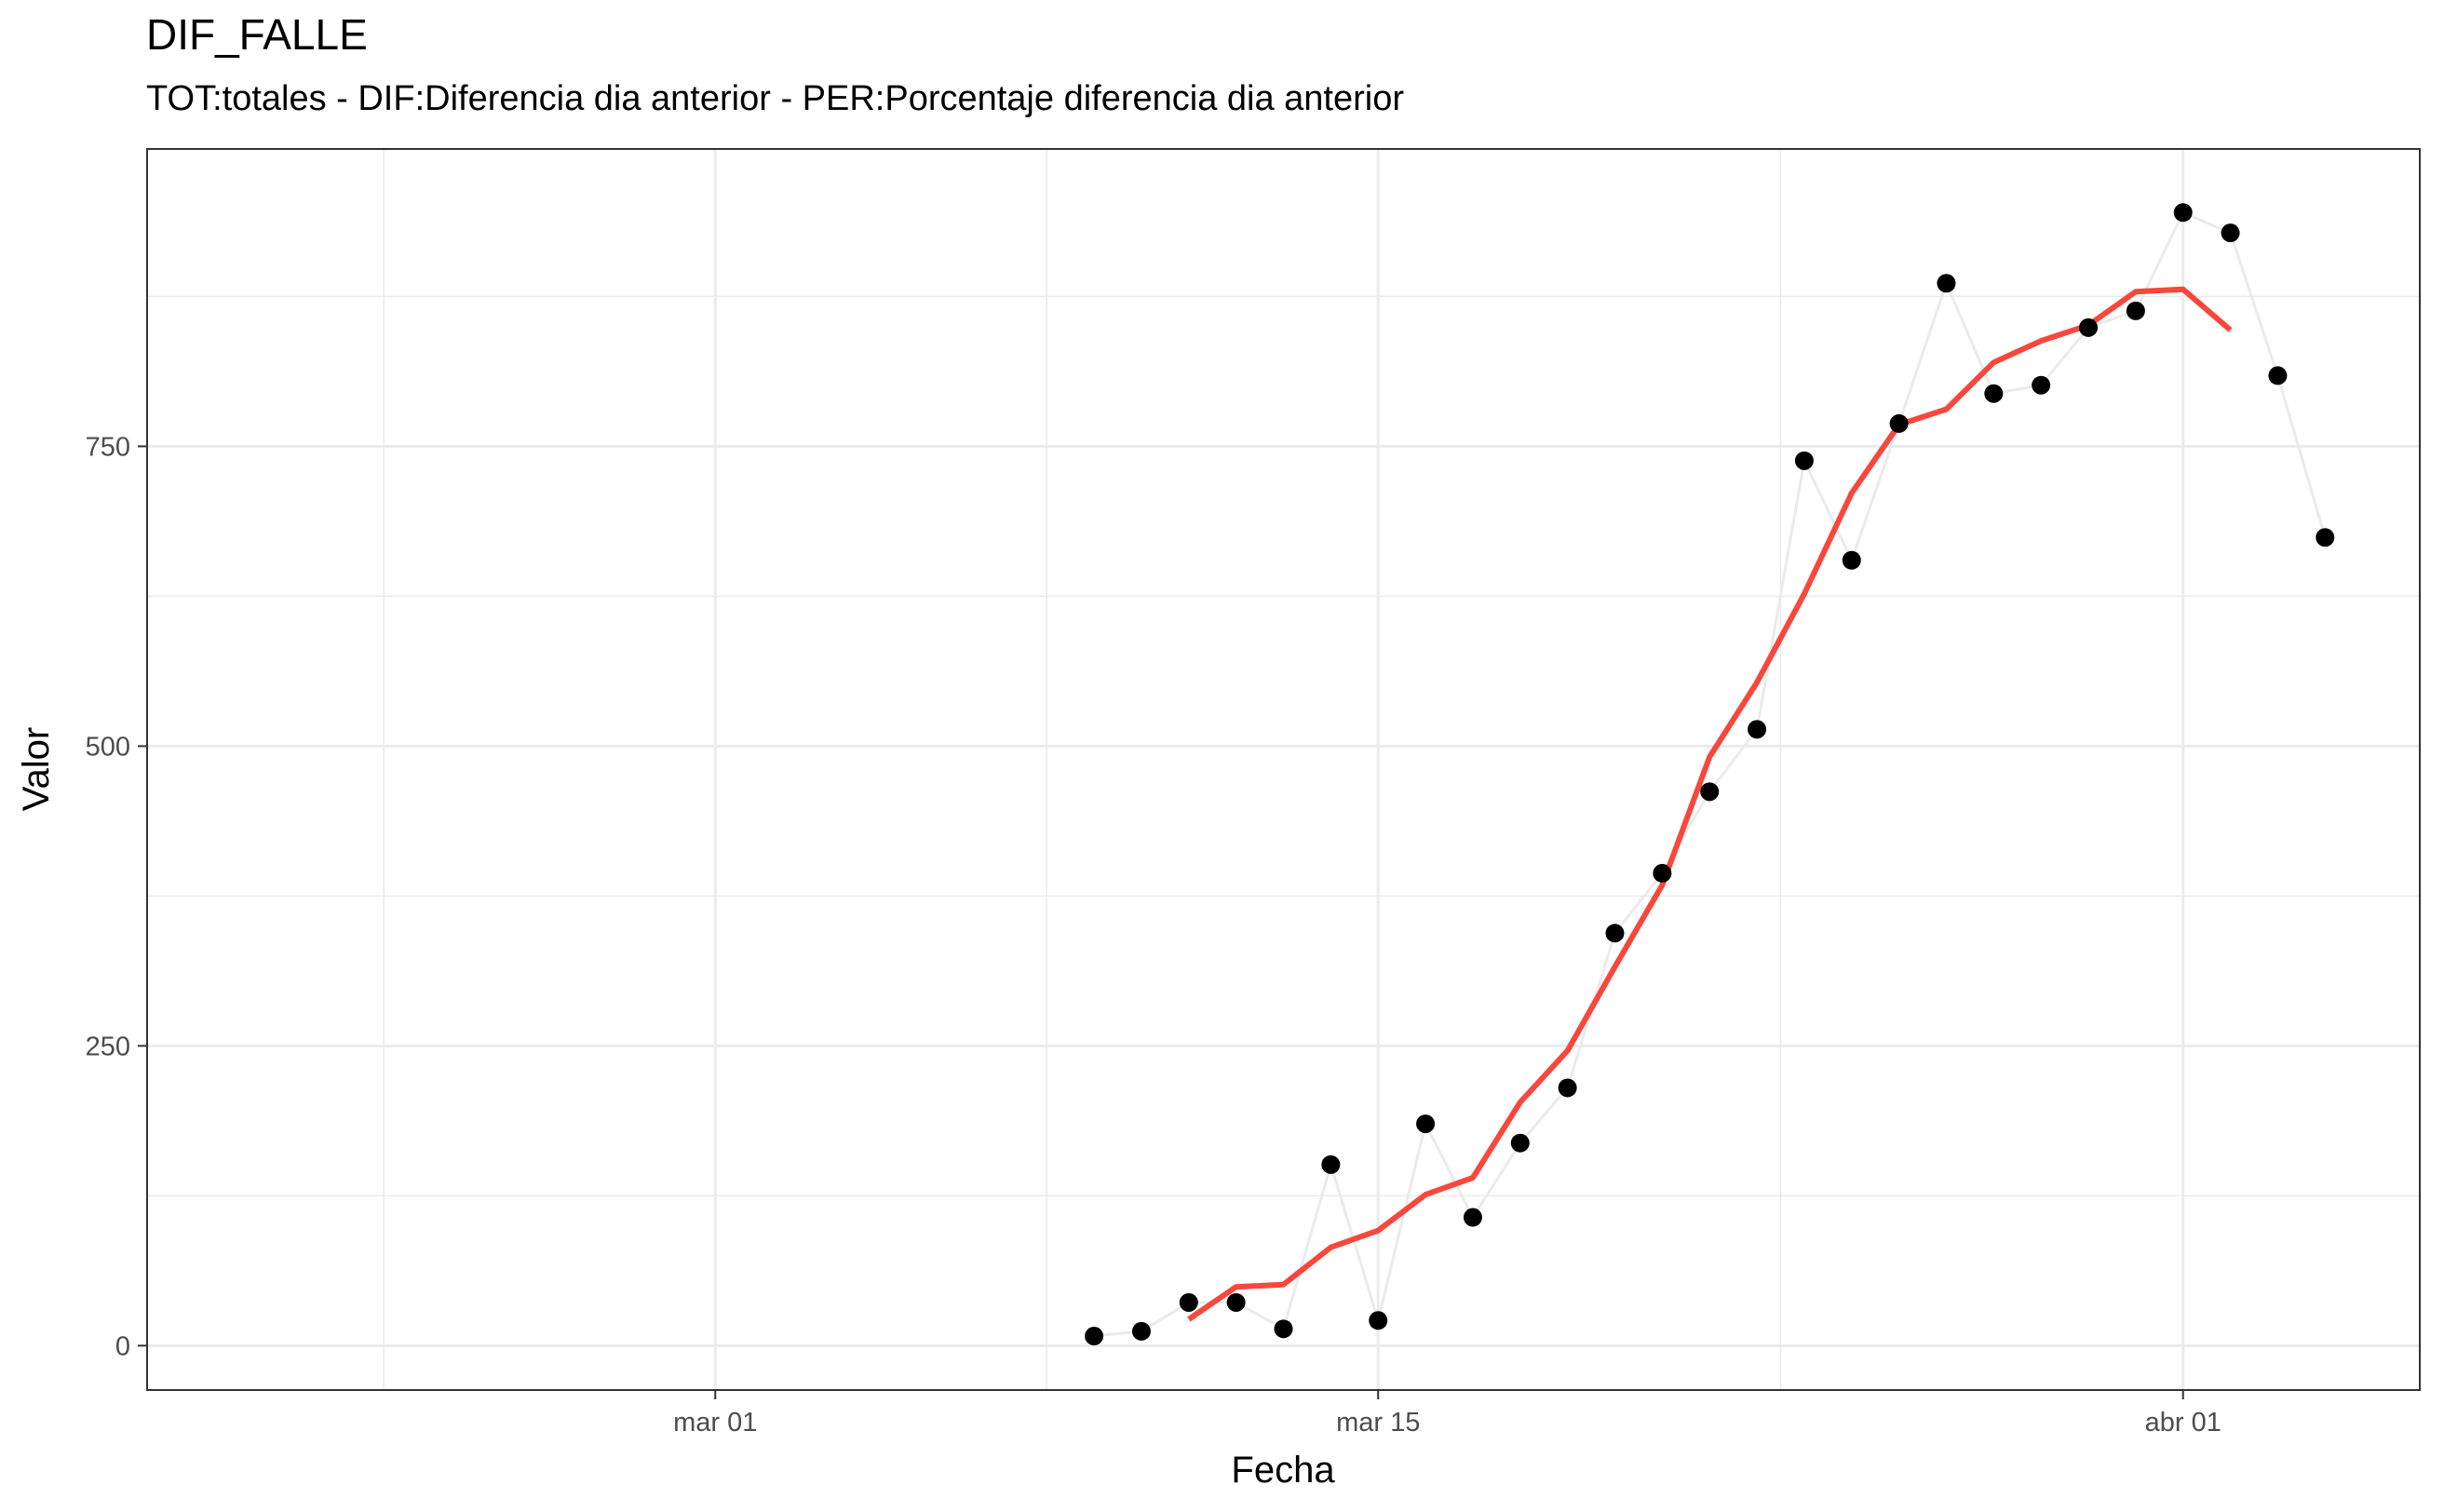  Describe the element at coordinates (108, 447) in the screenshot. I see `y-tick-label: 750` at that location.